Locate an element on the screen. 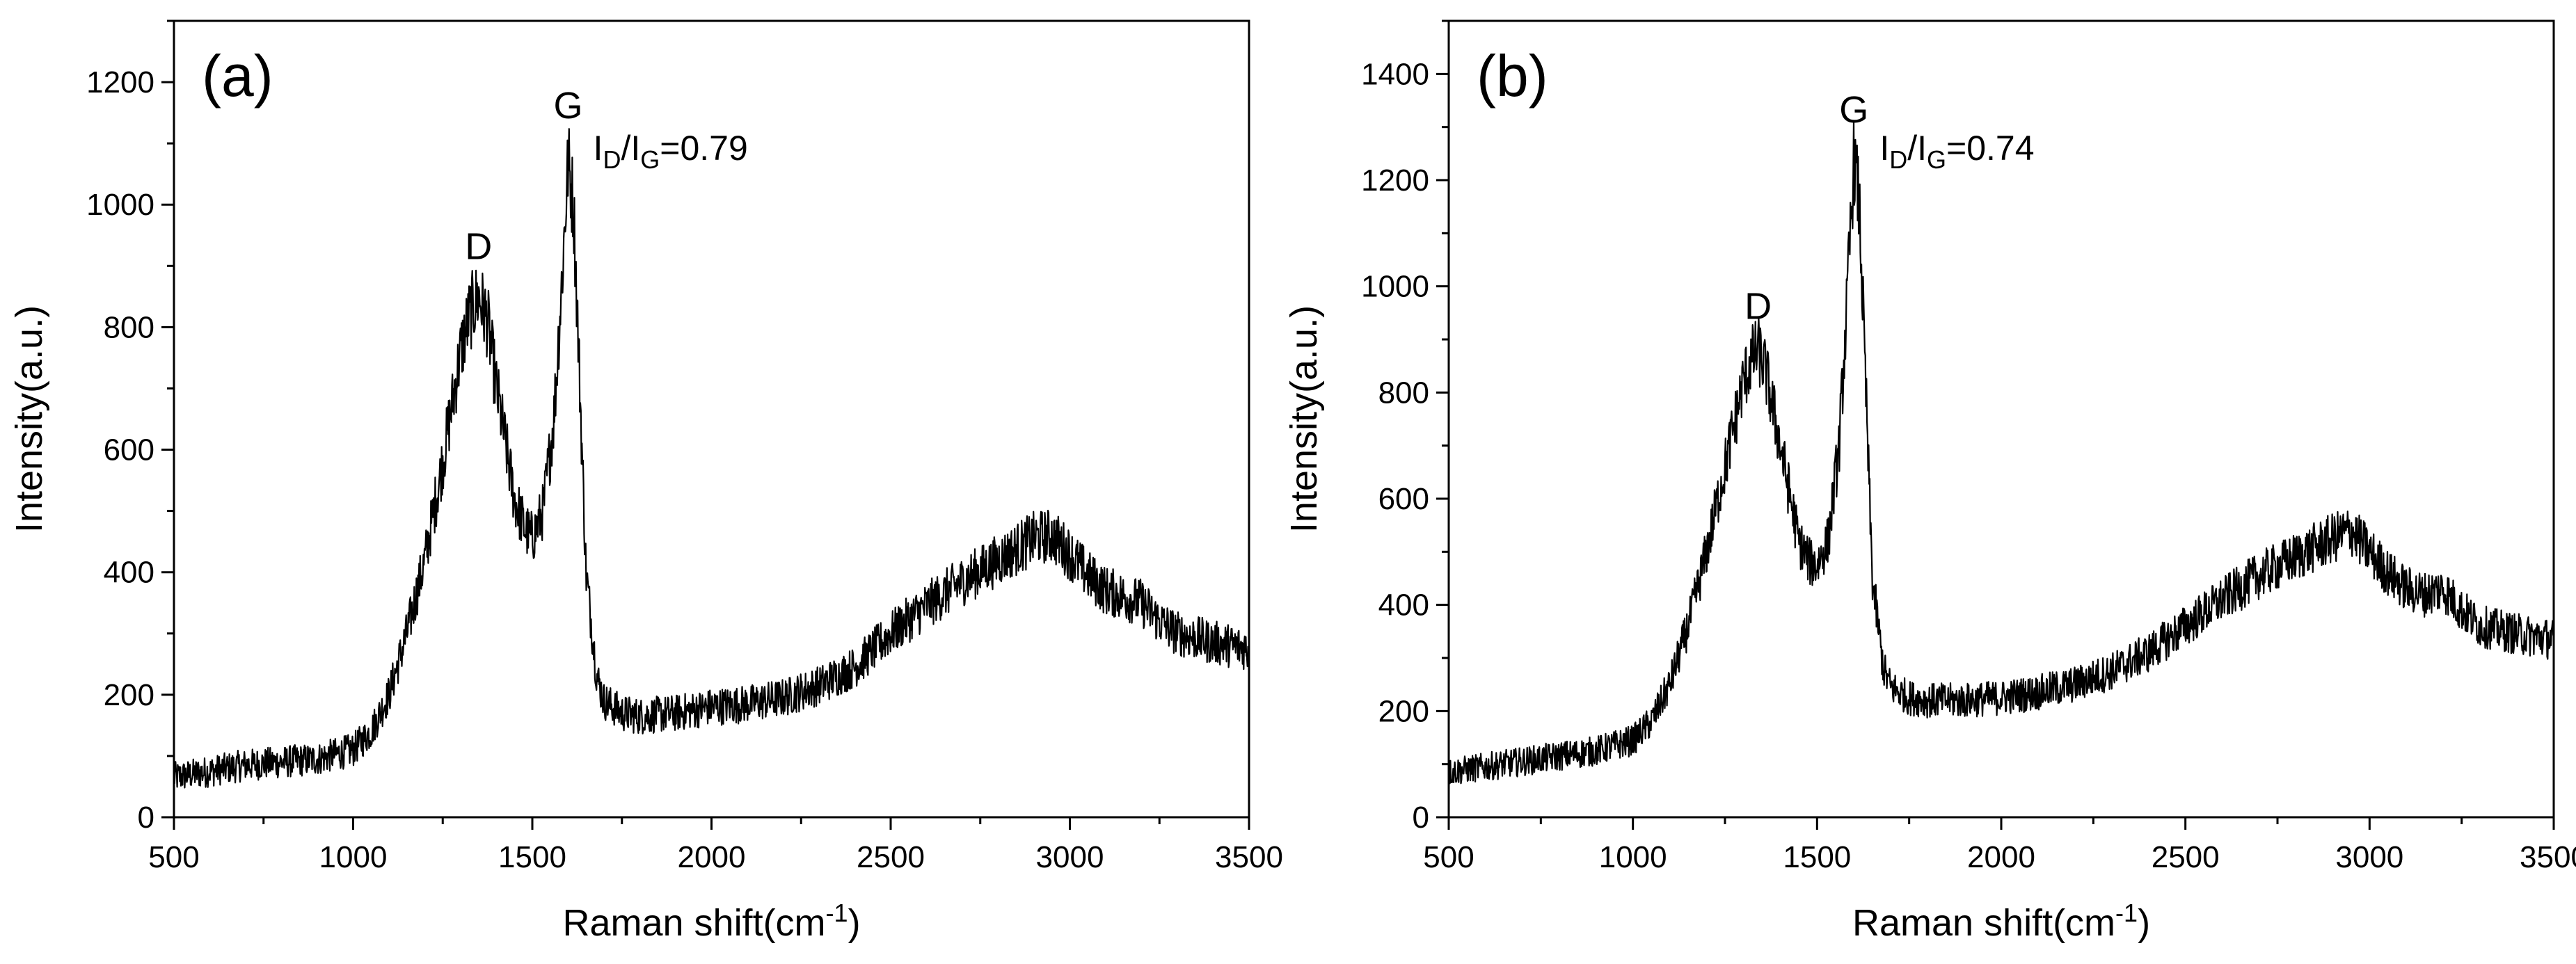 The height and width of the screenshot is (964, 2576). panel-a-x-ticks: 500 1000 1500 2000 2500 3000 3500 is located at coordinates (715, 845).